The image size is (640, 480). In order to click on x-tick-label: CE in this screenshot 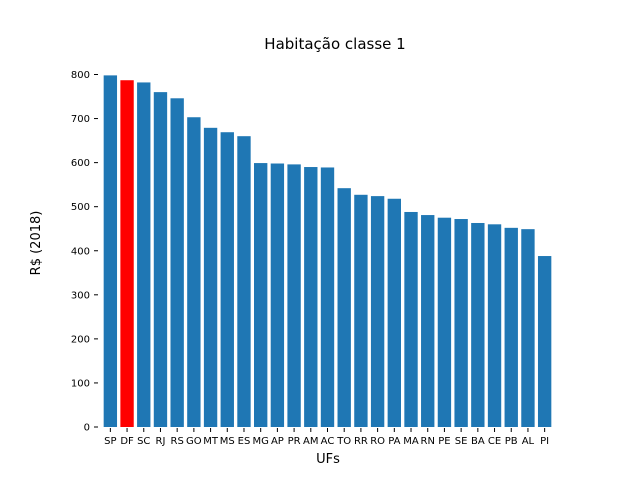, I will do `click(494, 441)`.